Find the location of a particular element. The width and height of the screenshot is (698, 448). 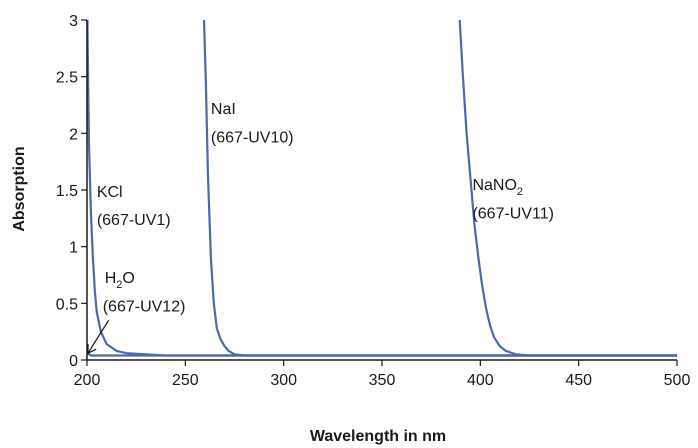

annotation-h2o-name: H2O is located at coordinates (120, 280).